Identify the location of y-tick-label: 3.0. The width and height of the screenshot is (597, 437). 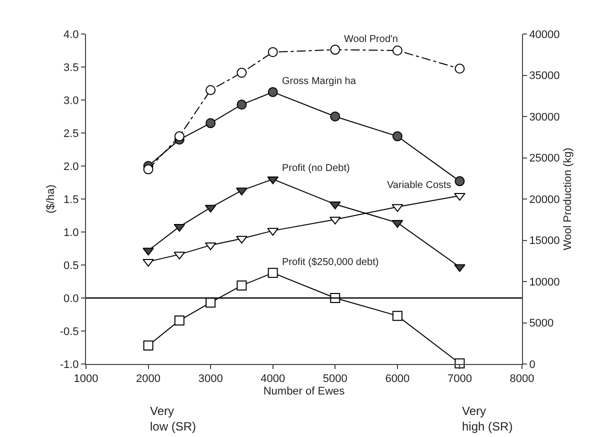
(71, 100).